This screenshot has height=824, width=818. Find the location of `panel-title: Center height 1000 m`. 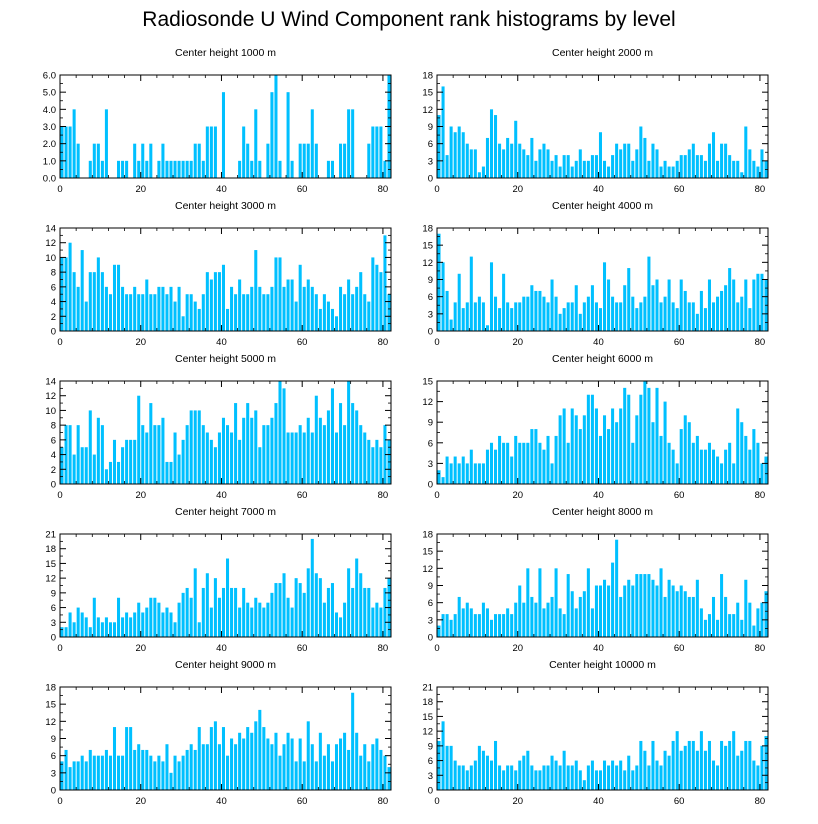

panel-title: Center height 1000 m is located at coordinates (225, 53).